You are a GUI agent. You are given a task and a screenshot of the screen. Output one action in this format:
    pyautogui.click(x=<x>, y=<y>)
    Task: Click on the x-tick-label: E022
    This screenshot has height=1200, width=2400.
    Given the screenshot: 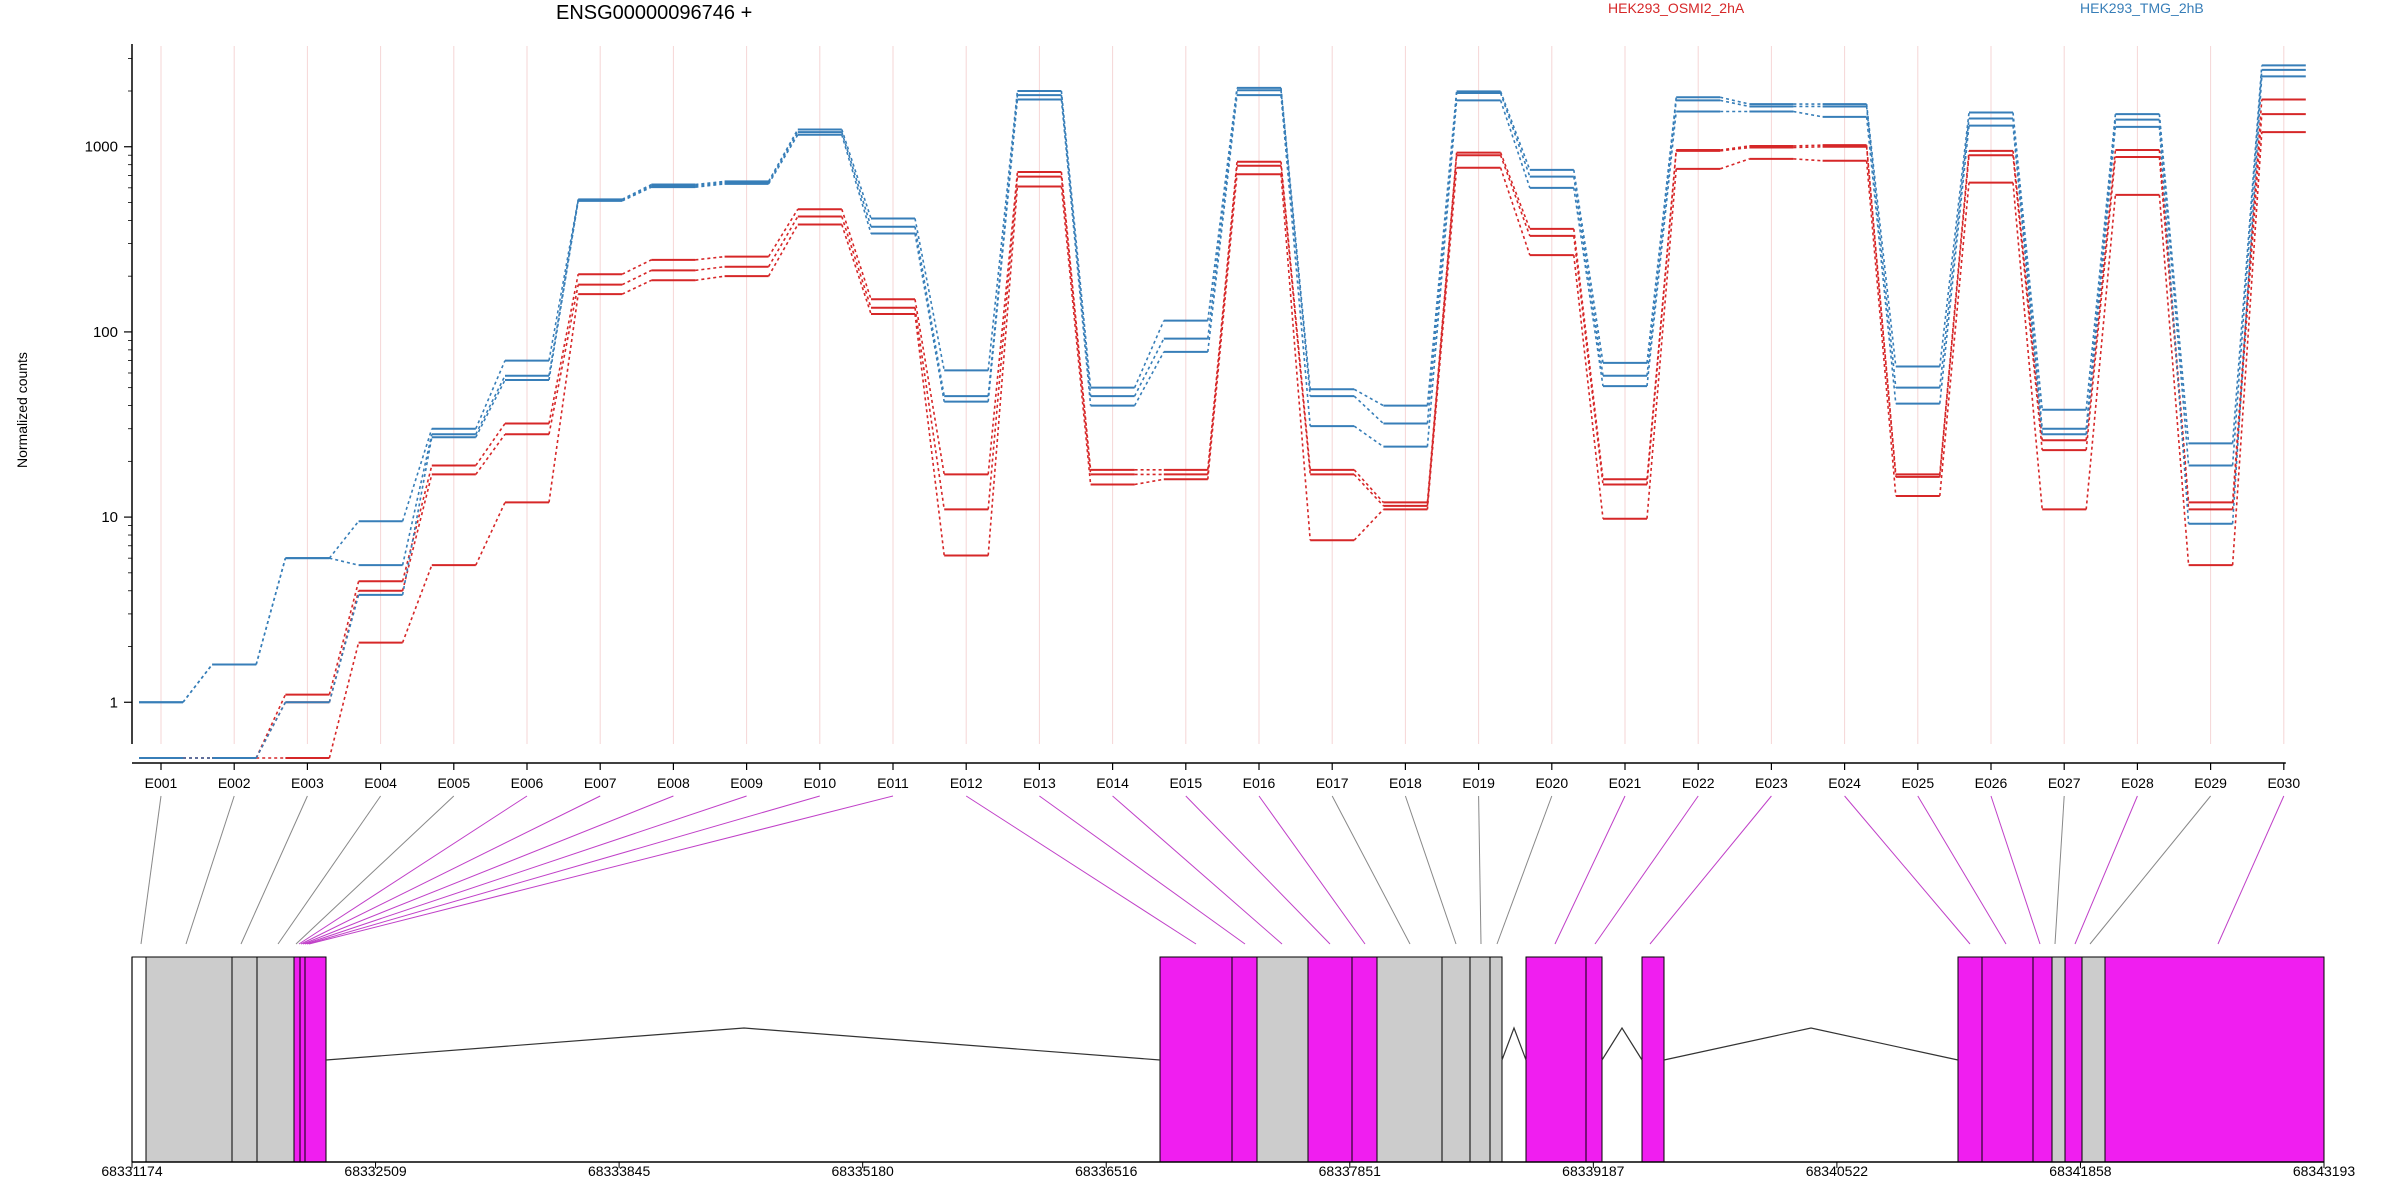 What is the action you would take?
    pyautogui.click(x=1698, y=783)
    